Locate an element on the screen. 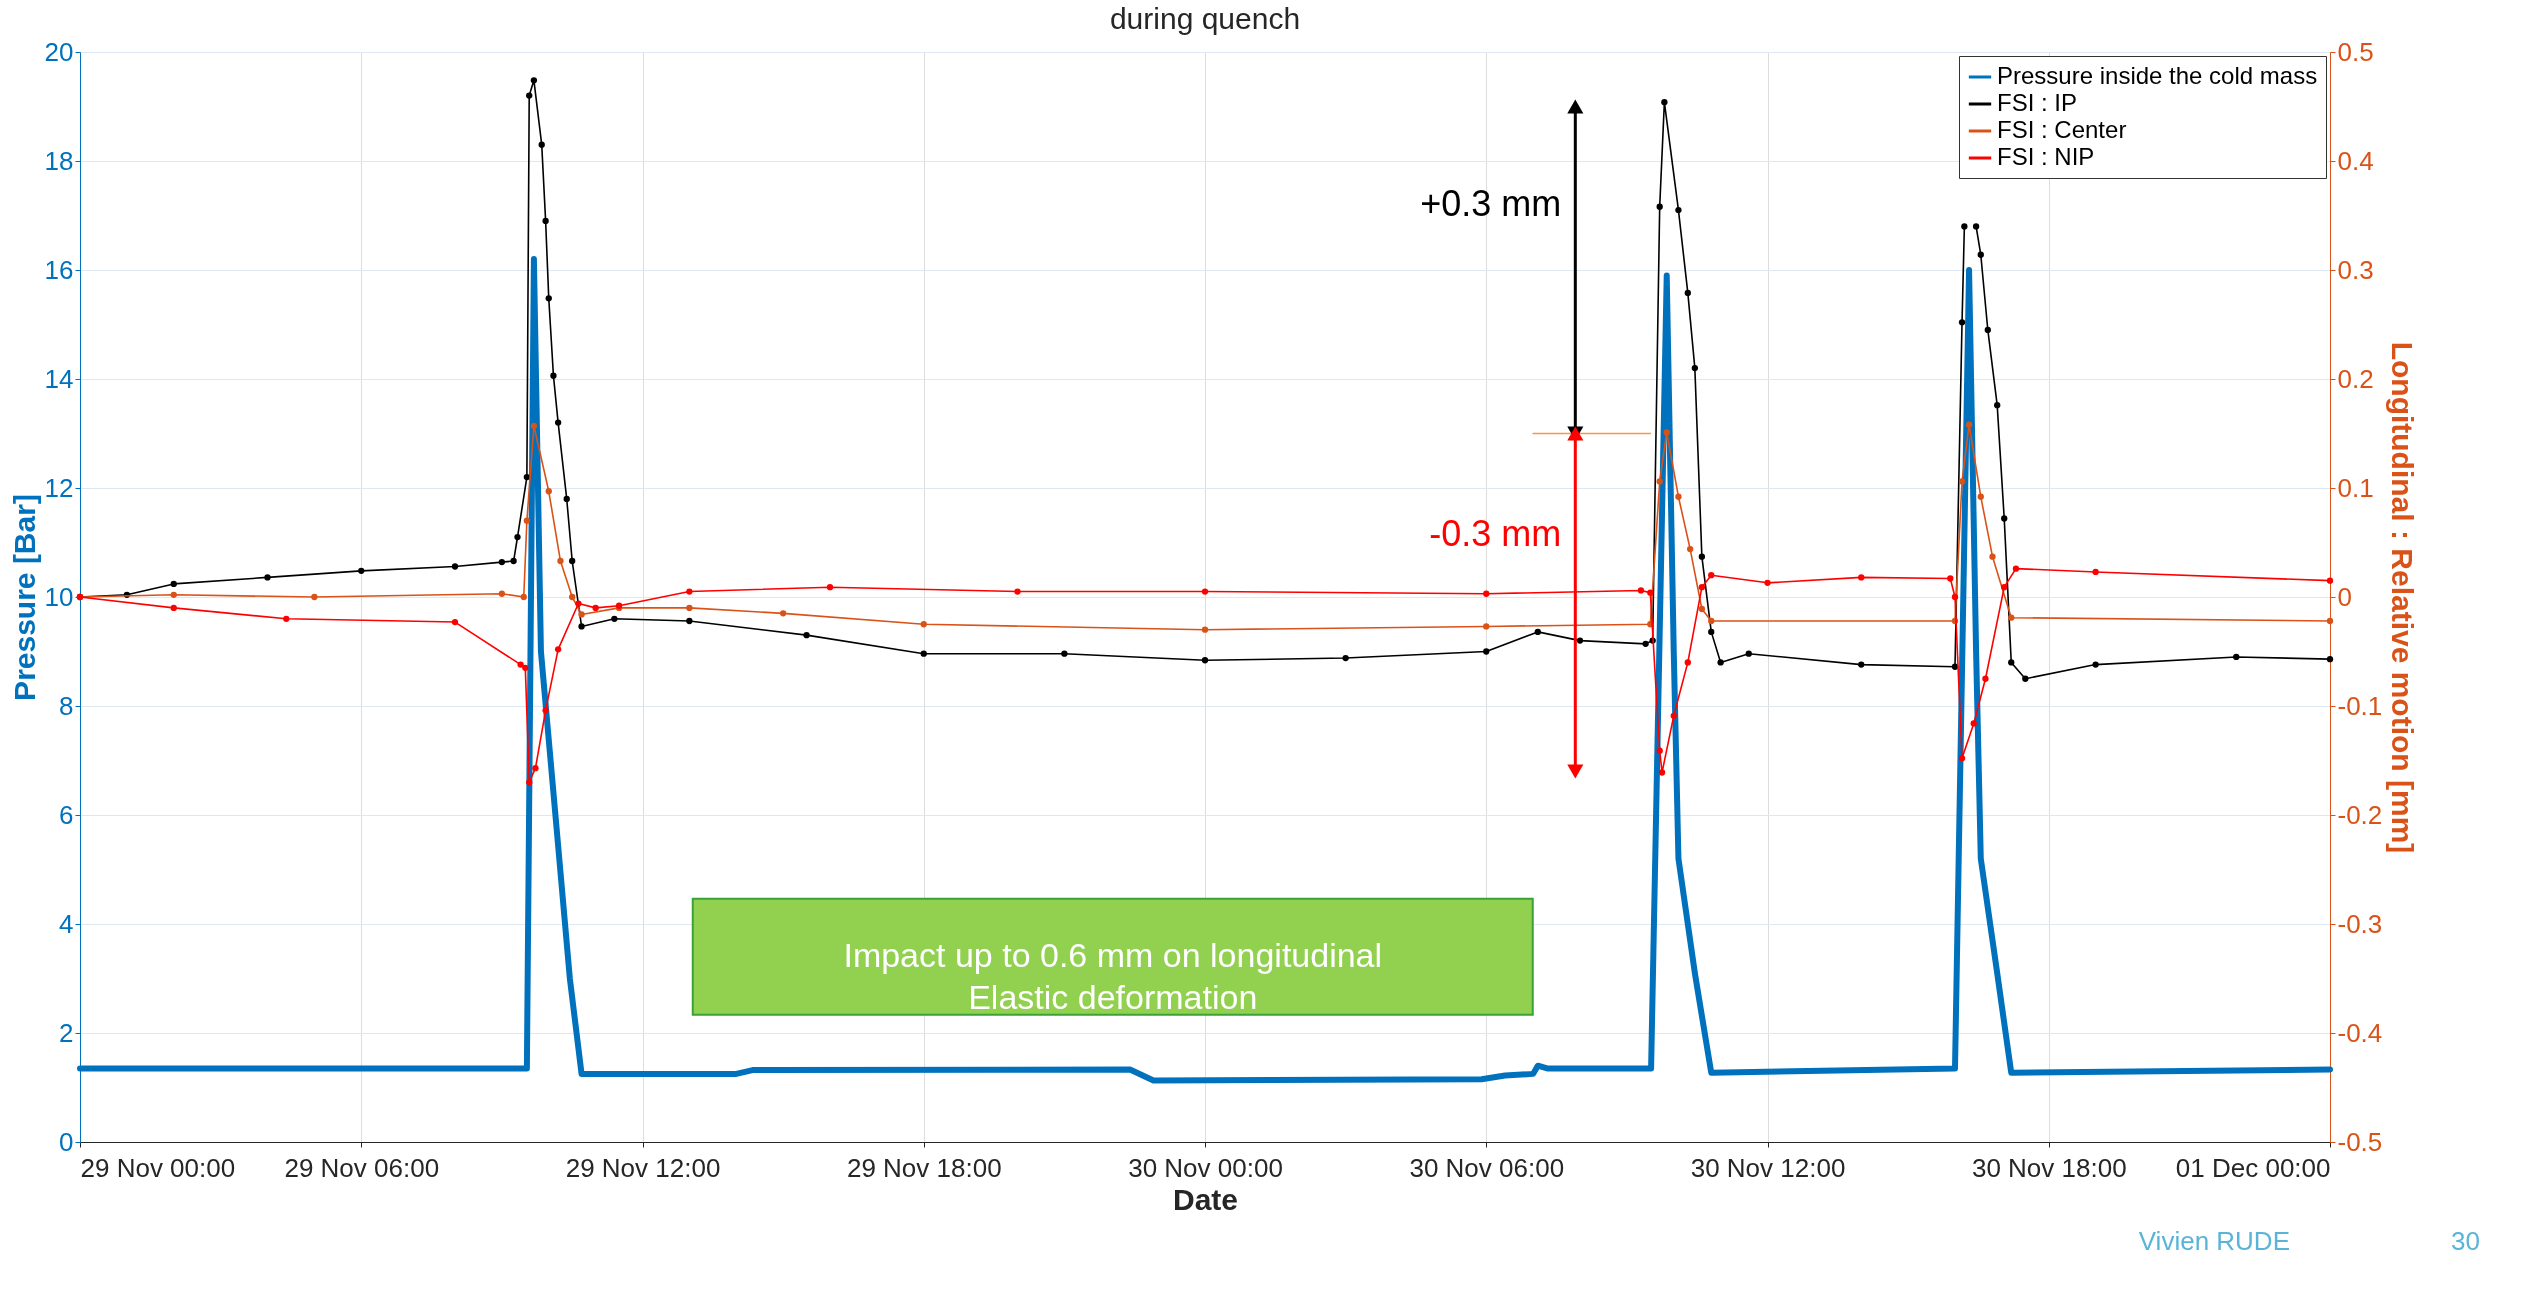  y-tick-label: 14 is located at coordinates (59, 378).